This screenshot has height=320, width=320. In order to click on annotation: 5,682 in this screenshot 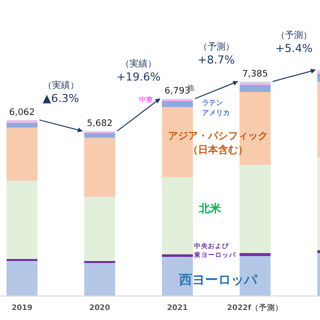, I will do `click(99, 124)`.